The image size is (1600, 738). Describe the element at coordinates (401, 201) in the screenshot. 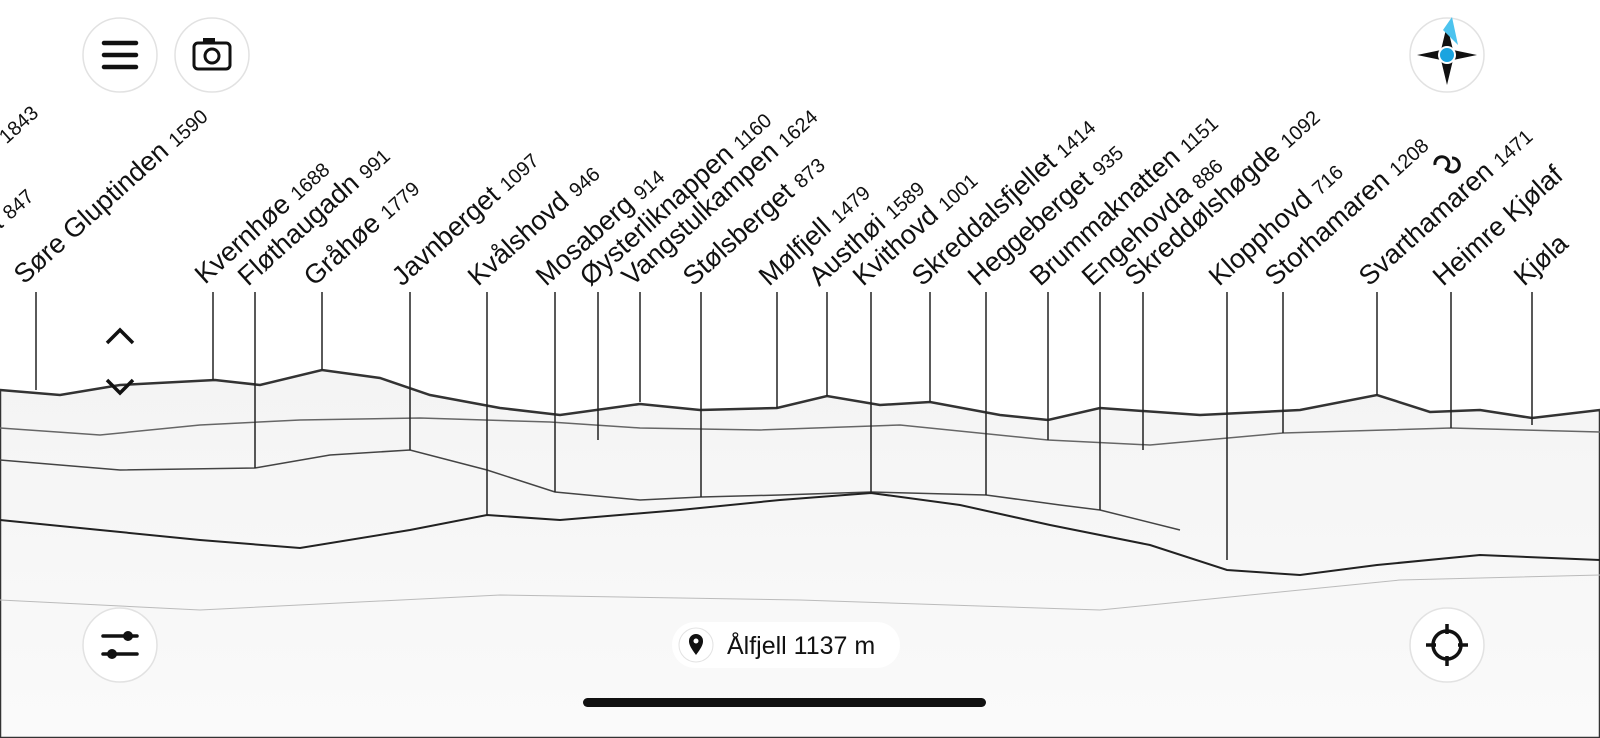

I see `peak-elevation: 1779` at that location.